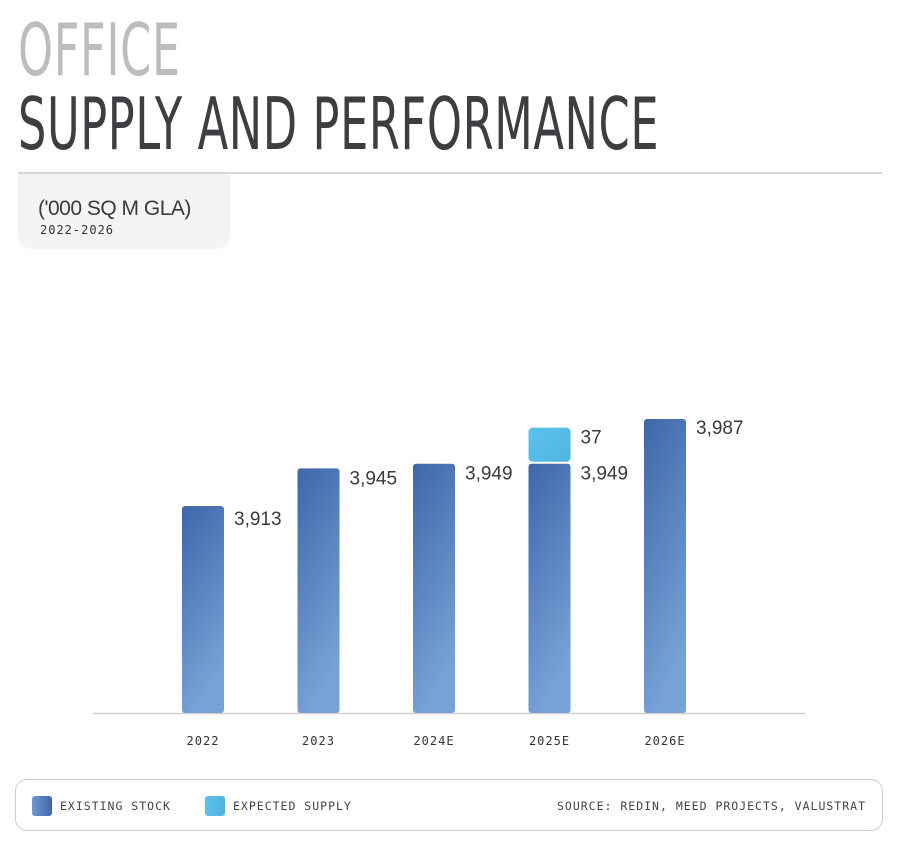  I want to click on unit-label: ('000 SQ M GLA), so click(114, 208).